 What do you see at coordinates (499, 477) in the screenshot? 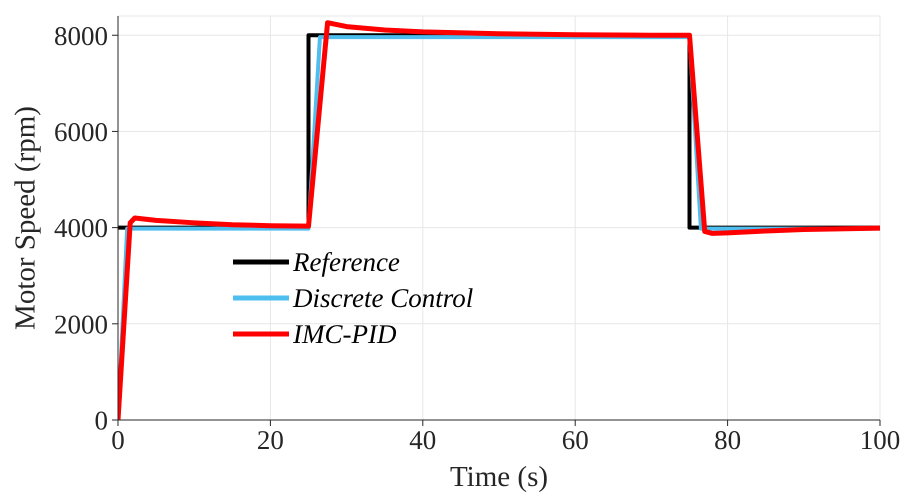
I see `x-axis-title: Time (s)` at bounding box center [499, 477].